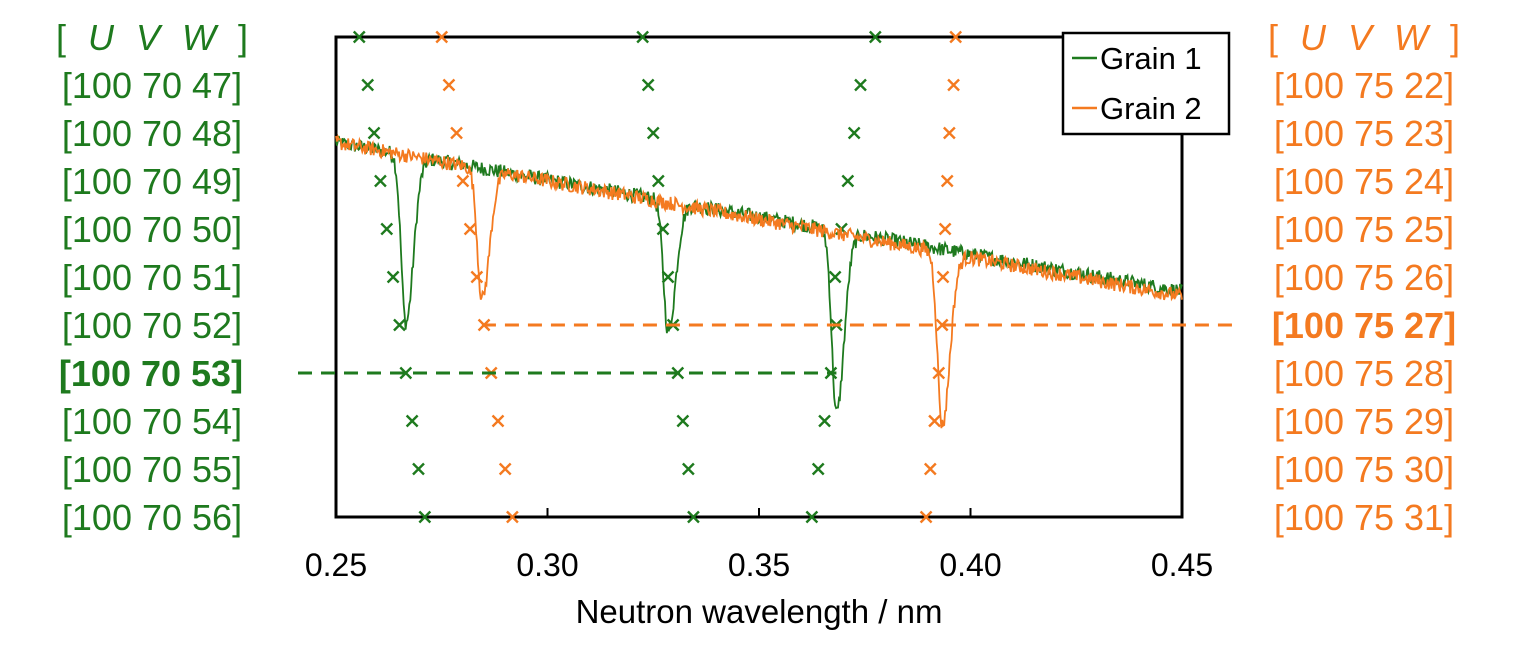  Describe the element at coordinates (1364, 421) in the screenshot. I see `right-row-label: [100 75 29]` at that location.